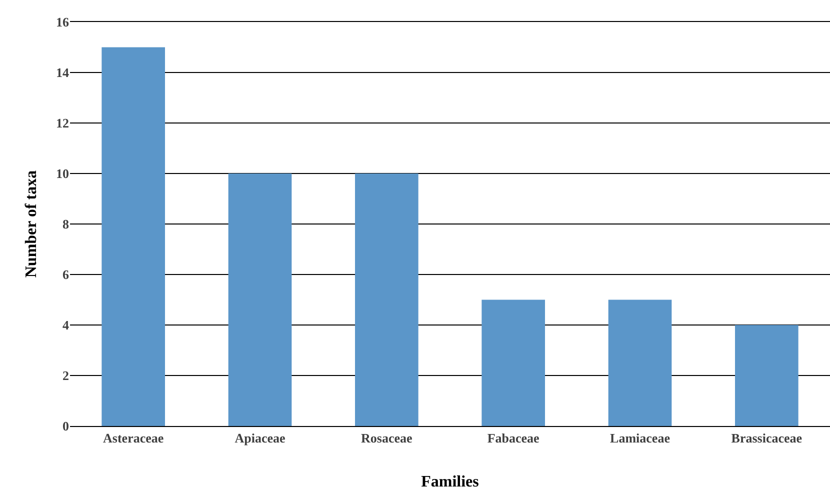  What do you see at coordinates (766, 438) in the screenshot?
I see `x-tick-label: Brassicaceae` at bounding box center [766, 438].